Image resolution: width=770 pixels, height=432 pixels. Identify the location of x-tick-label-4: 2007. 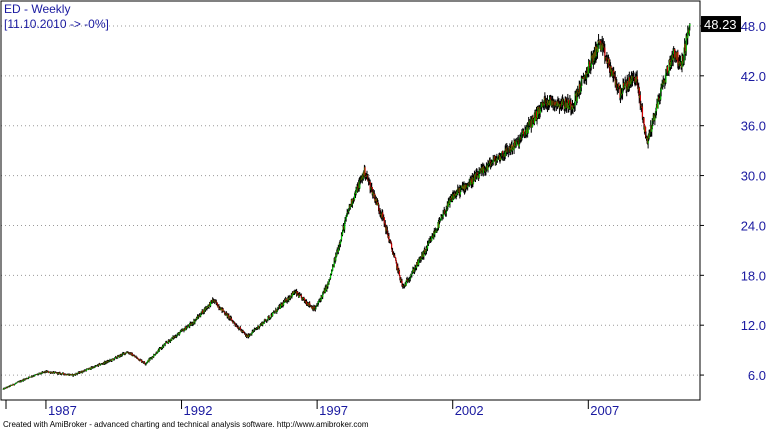
(604, 410).